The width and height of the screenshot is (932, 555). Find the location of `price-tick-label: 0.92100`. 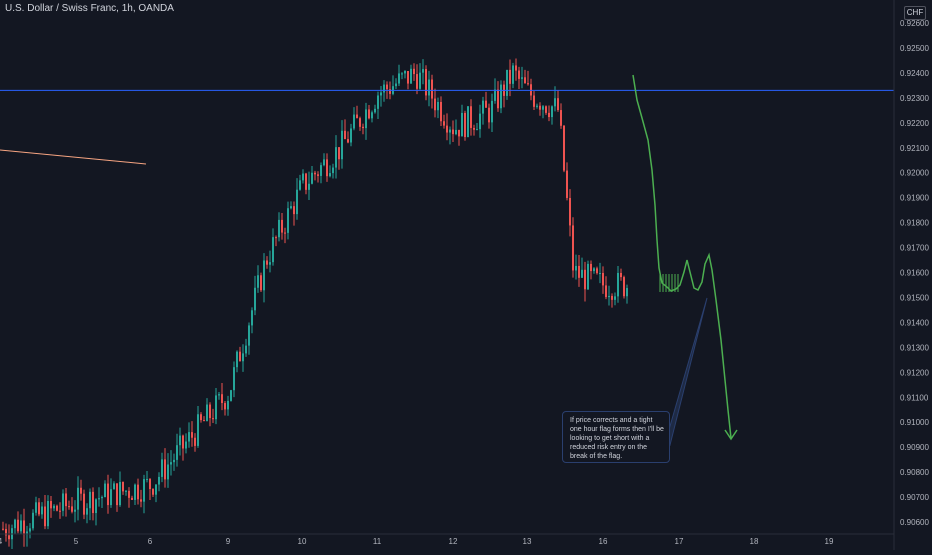

price-tick-label: 0.92100 is located at coordinates (914, 148).